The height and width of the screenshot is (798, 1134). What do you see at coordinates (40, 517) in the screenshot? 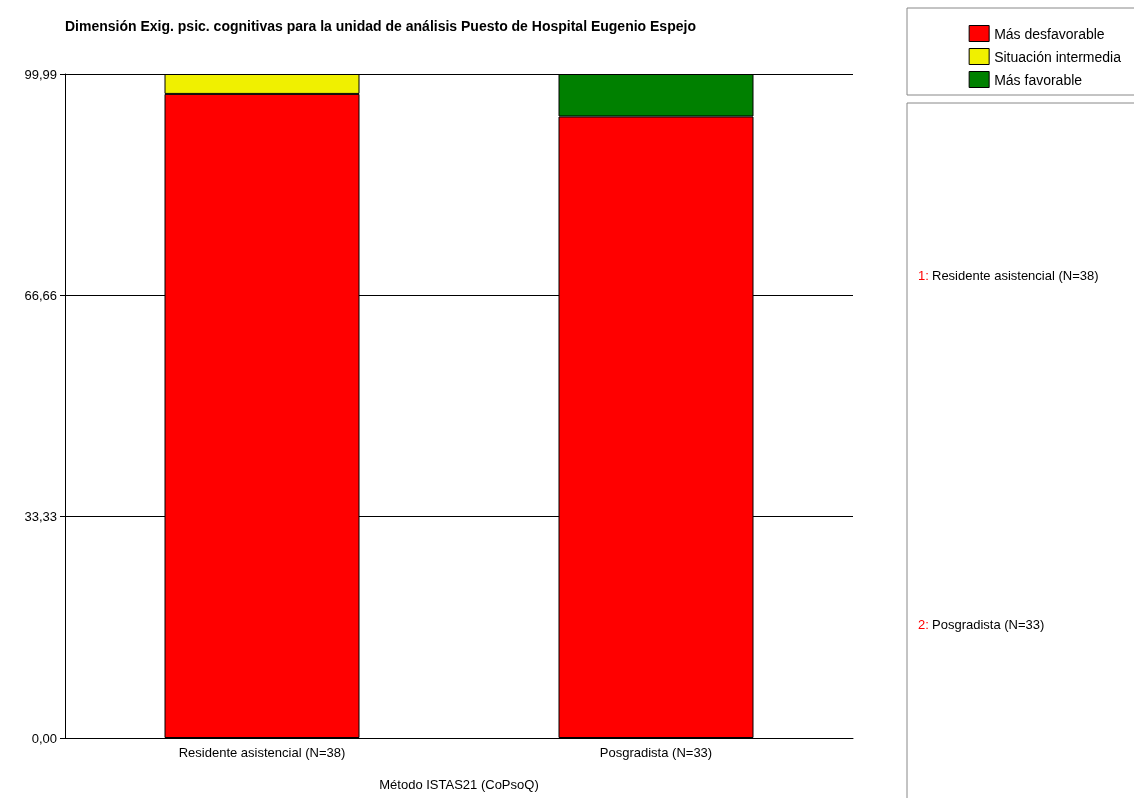
I see `y-tick-label: 33,33` at bounding box center [40, 517].